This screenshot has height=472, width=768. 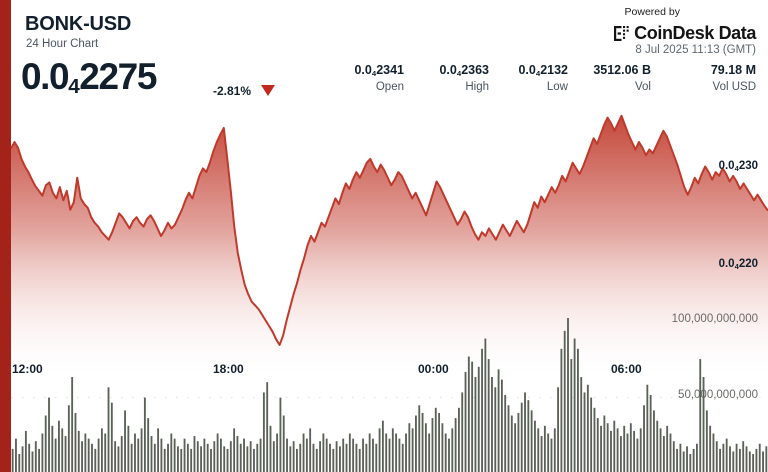 I want to click on volume-axis-label: 100,000,000,000, so click(x=714, y=319).